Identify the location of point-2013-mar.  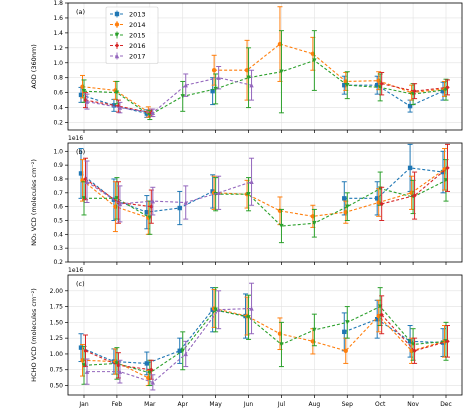
(147, 212).